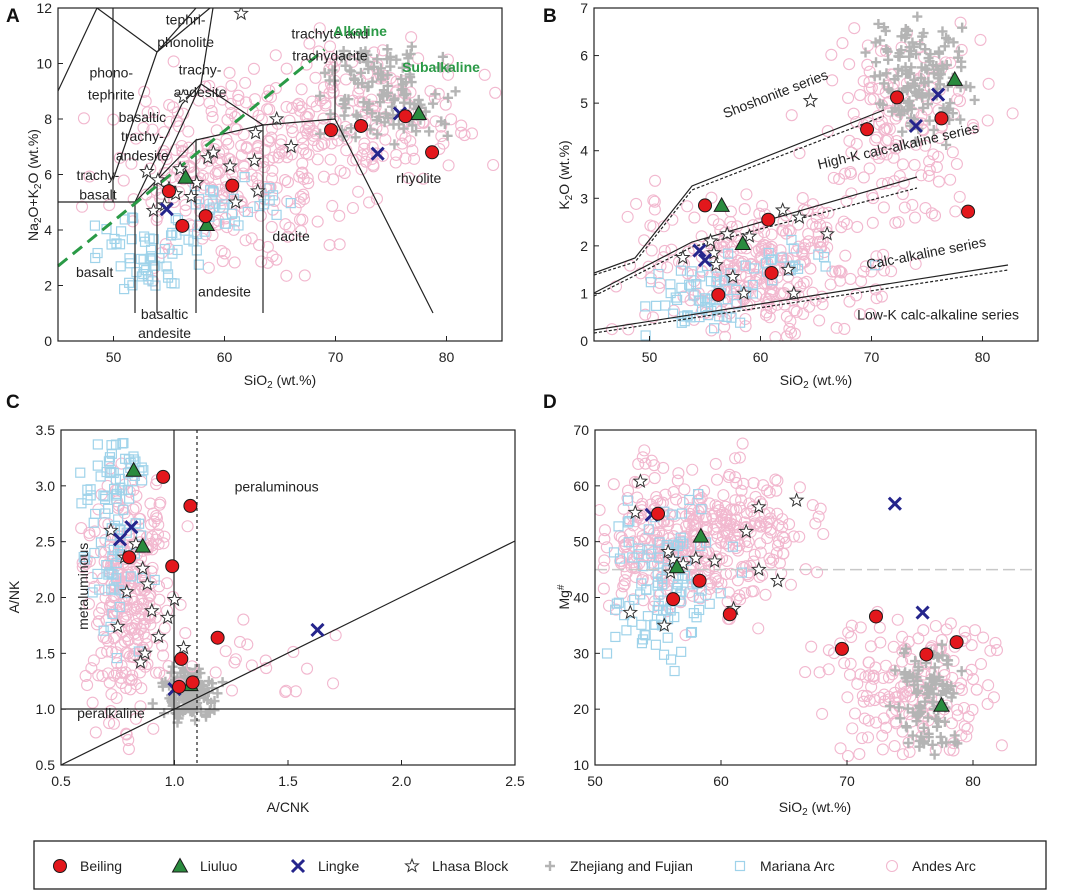 Image resolution: width=1065 pixels, height=892 pixels. I want to click on x-tick-label: 70, so click(872, 357).